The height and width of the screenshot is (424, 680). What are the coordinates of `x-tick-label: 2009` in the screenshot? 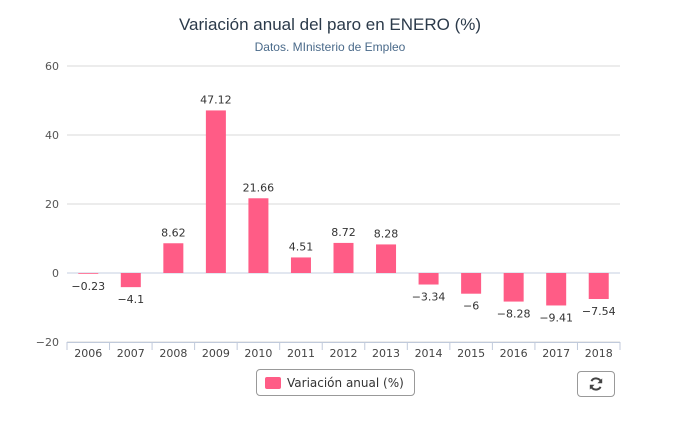 It's located at (216, 353).